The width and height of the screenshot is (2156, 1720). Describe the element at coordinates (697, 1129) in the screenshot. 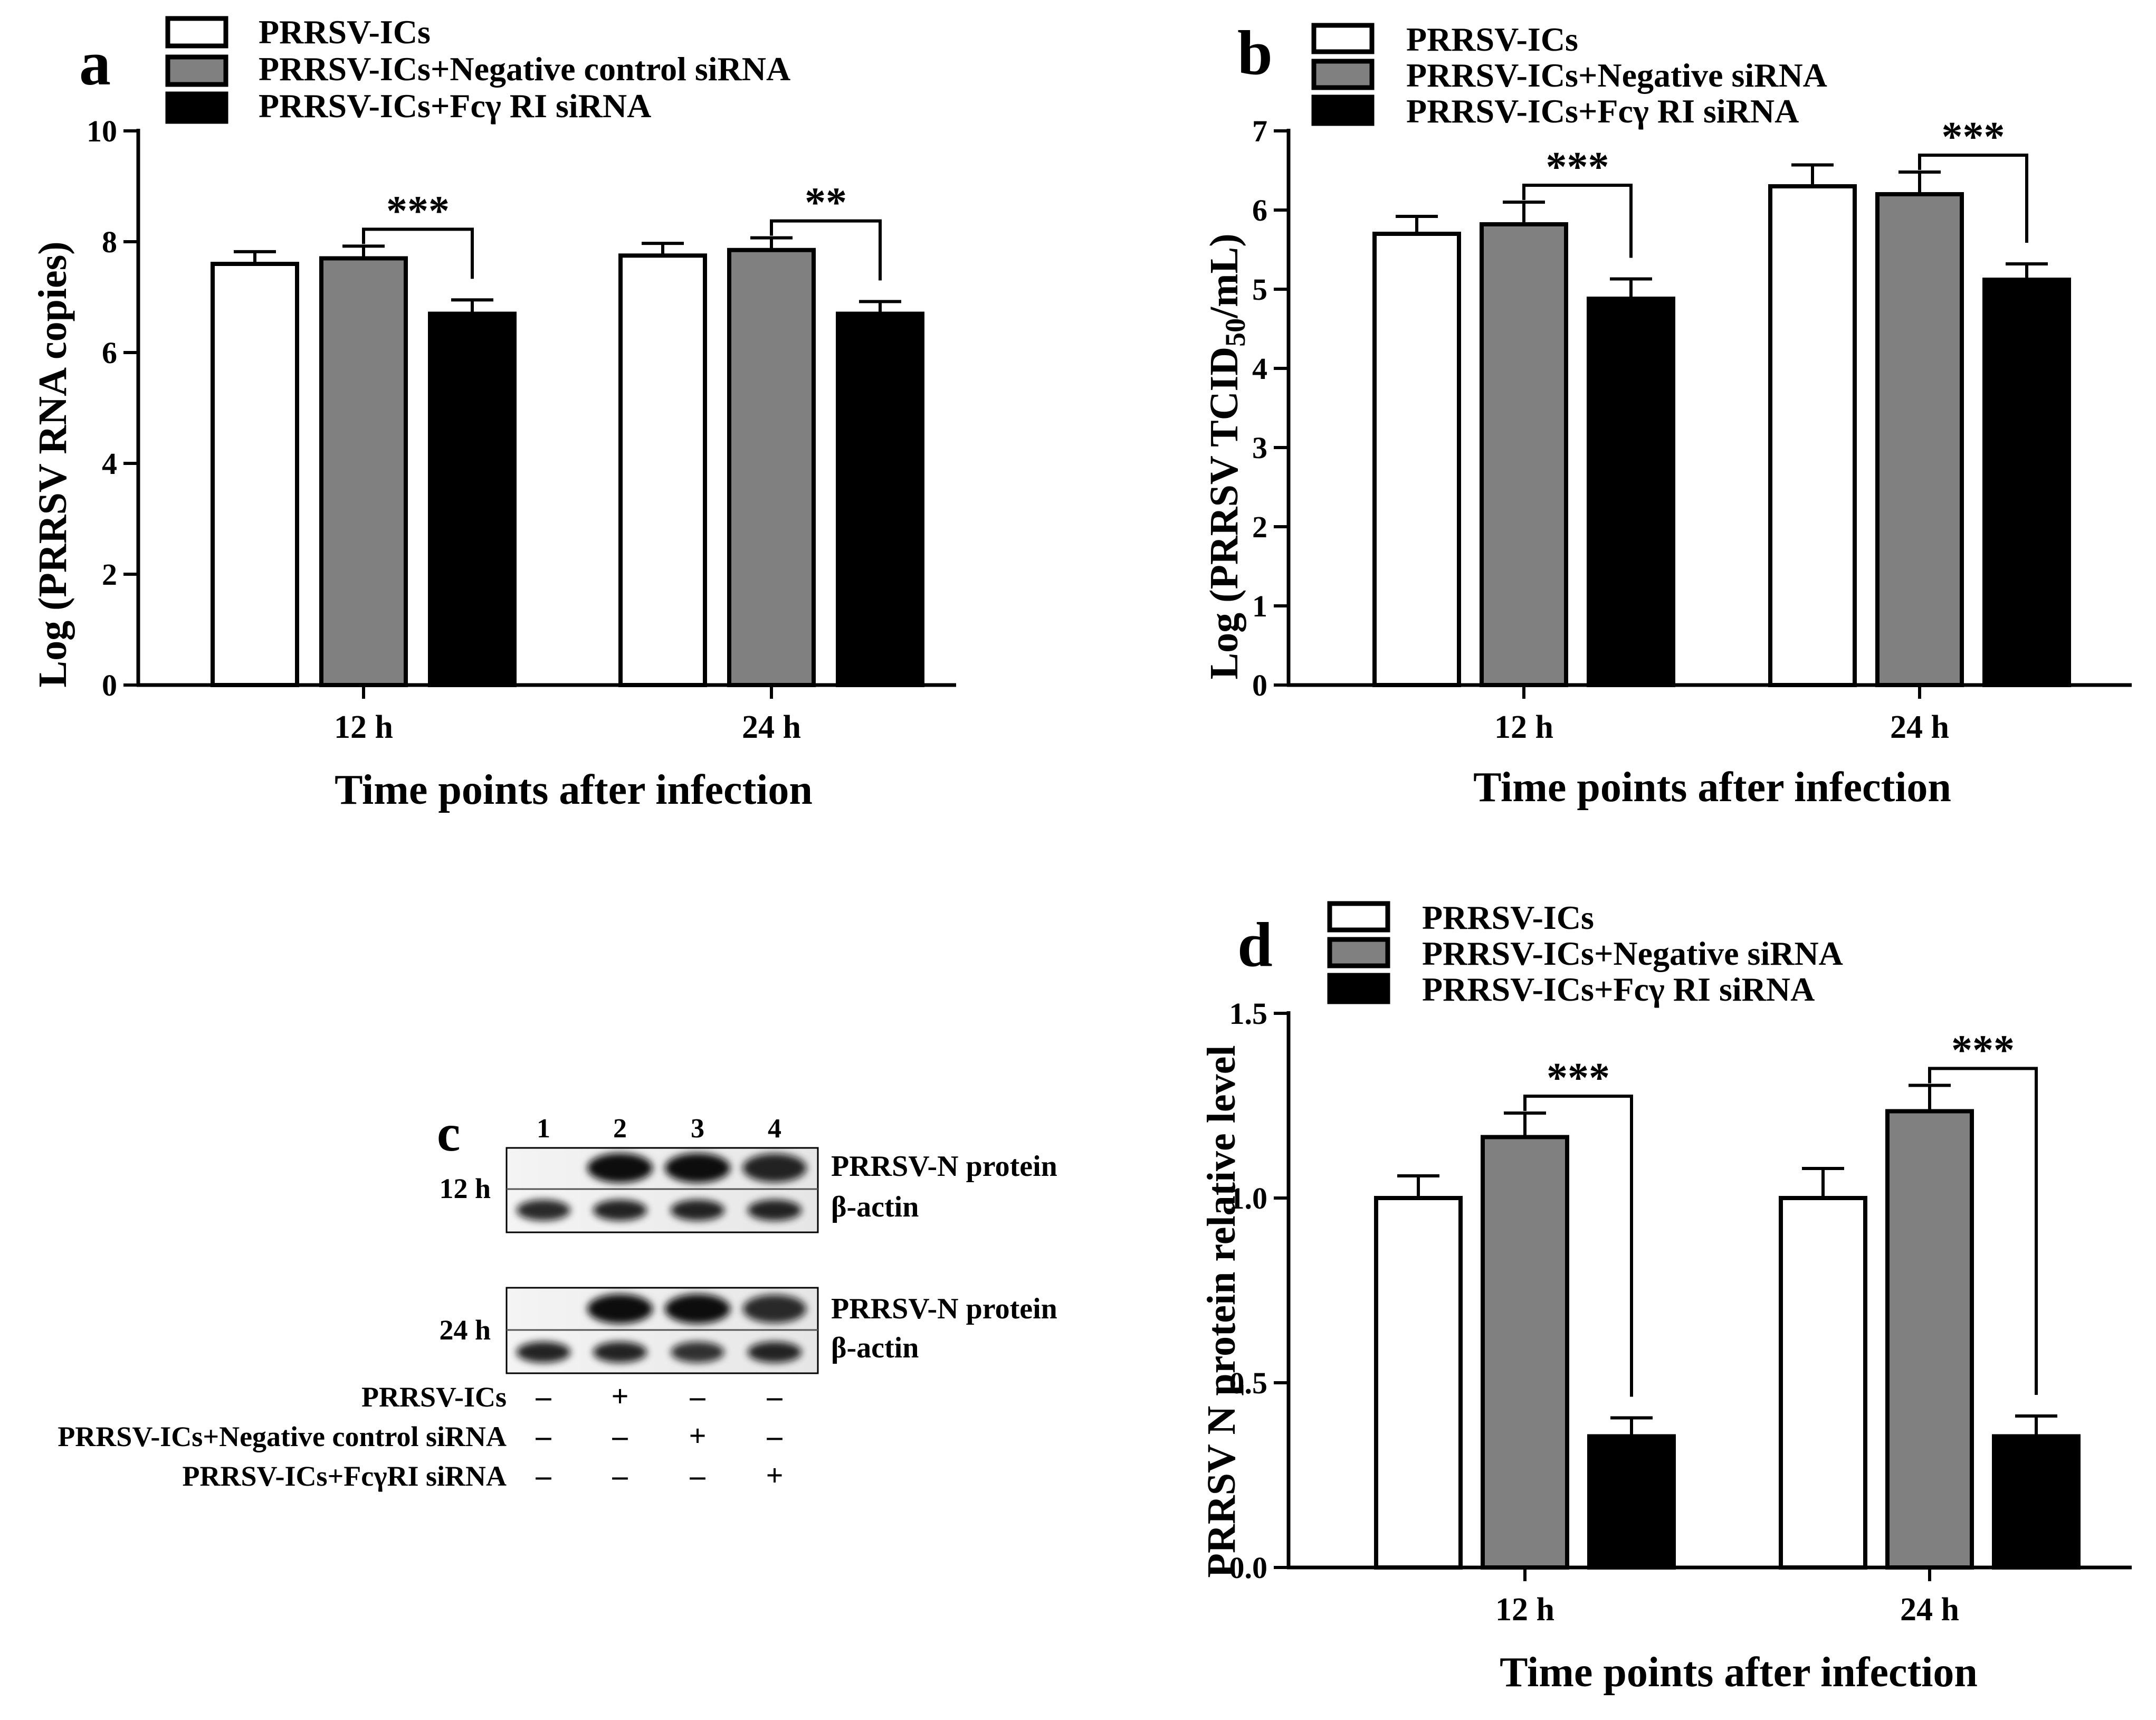

I see `lane-number: 3` at that location.